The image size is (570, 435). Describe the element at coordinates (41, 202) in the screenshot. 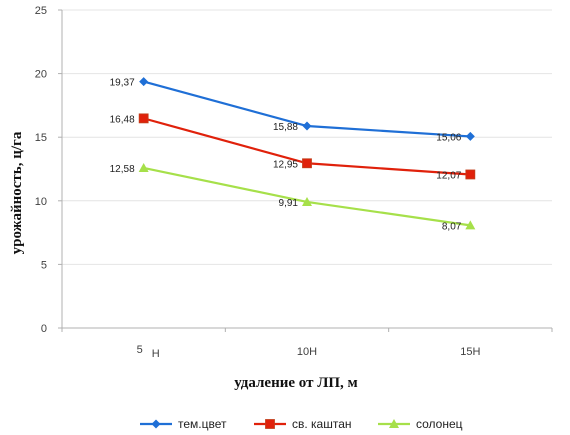

I see `y-tick-label-10: 10` at that location.